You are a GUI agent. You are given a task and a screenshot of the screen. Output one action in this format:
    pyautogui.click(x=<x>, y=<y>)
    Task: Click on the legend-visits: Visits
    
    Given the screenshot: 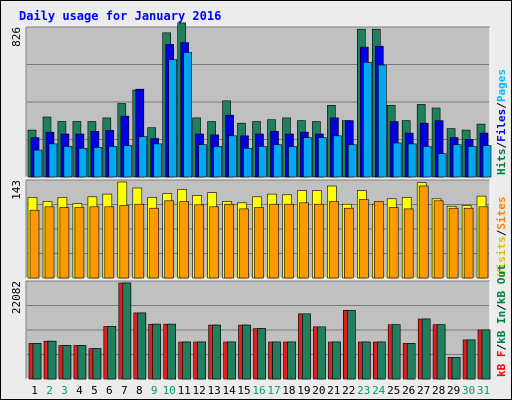 What is the action you would take?
    pyautogui.click(x=501, y=256)
    